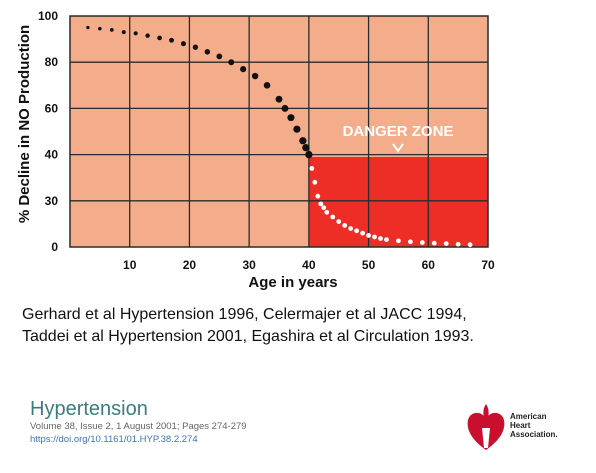  I want to click on x-axis-title: Age in years, so click(292, 282).